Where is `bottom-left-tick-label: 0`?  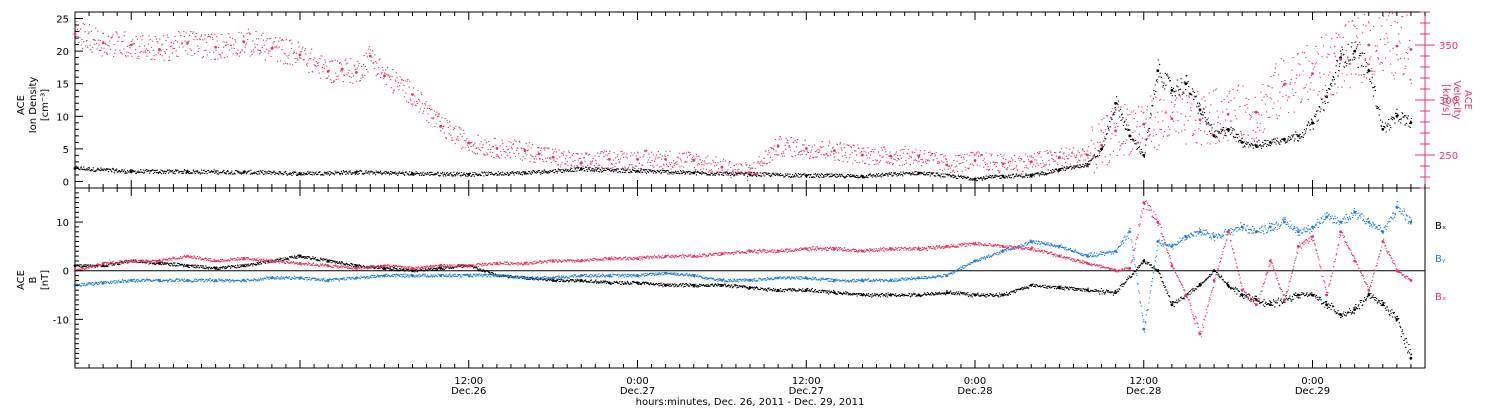
bottom-left-tick-label: 0 is located at coordinates (66, 272).